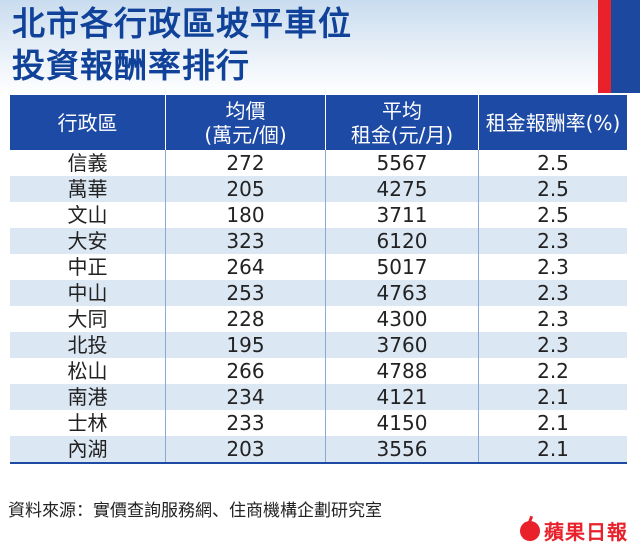 This screenshot has width=640, height=556. Describe the element at coordinates (401, 215) in the screenshot. I see `cell-avg-rent: 3711` at that location.